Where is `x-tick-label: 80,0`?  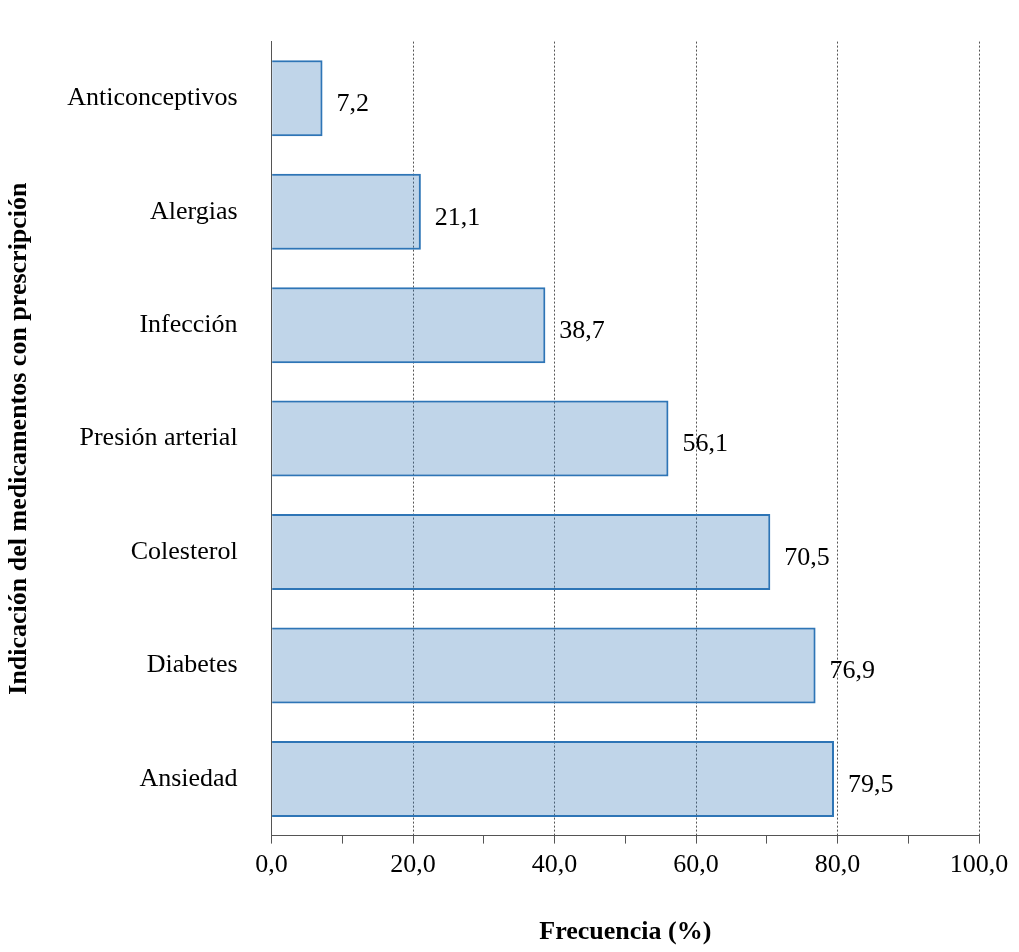
x-tick-label: 80,0 is located at coordinates (837, 864).